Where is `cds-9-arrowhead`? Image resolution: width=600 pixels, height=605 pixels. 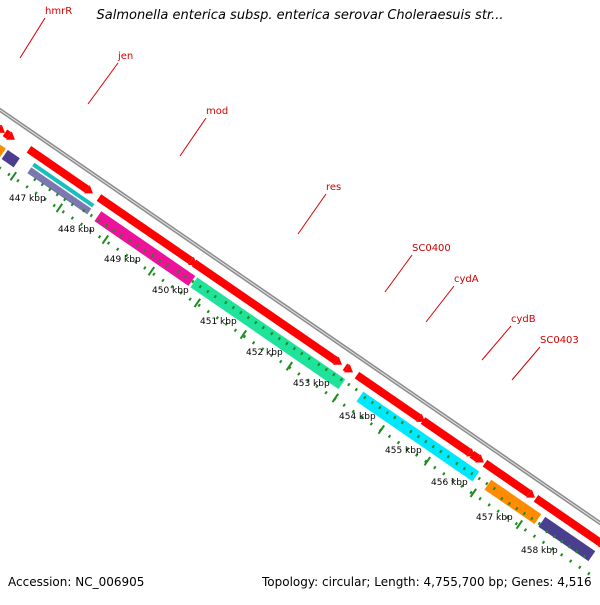 cds-9-arrowhead is located at coordinates (479, 458).